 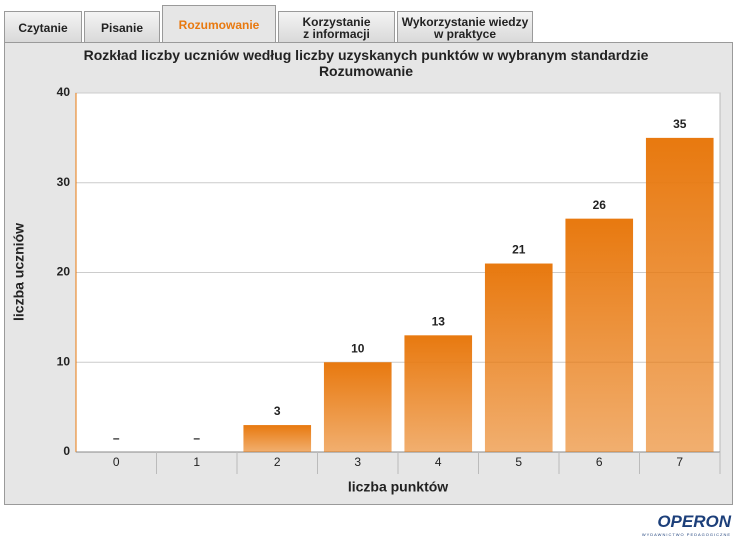 I want to click on y-tick-label: 0, so click(x=66, y=451).